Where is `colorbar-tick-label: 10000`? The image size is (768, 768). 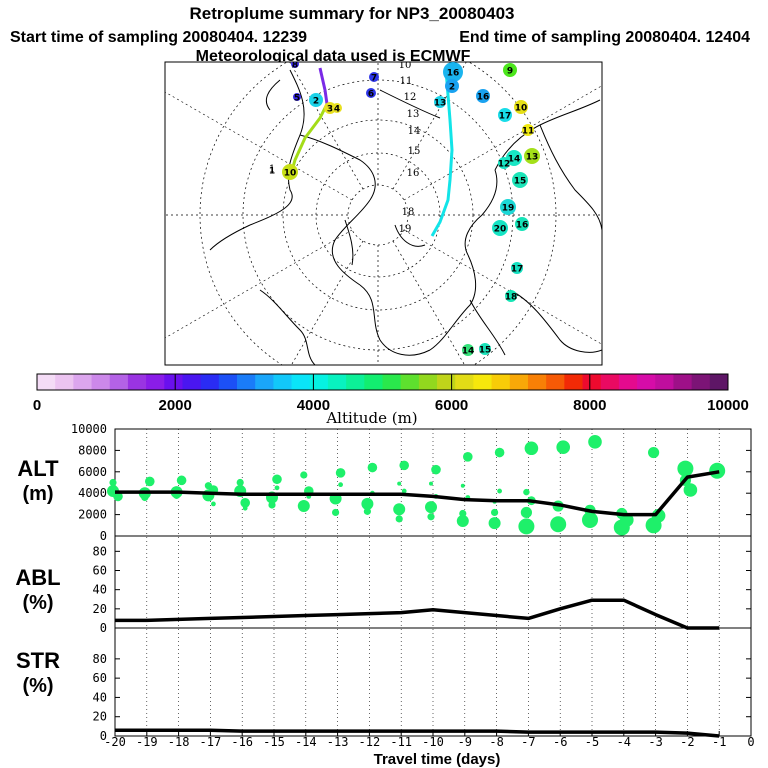
colorbar-tick-label: 10000 is located at coordinates (728, 405).